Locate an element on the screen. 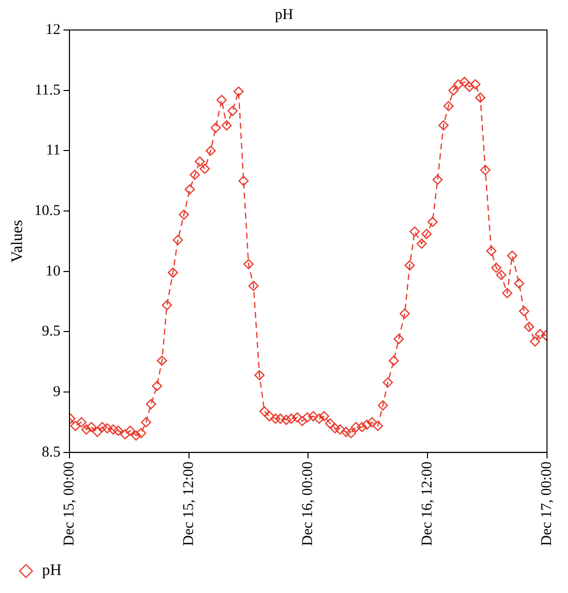 This screenshot has height=593, width=568. x-tick-label: Dec 16, 00:00 is located at coordinates (308, 503).